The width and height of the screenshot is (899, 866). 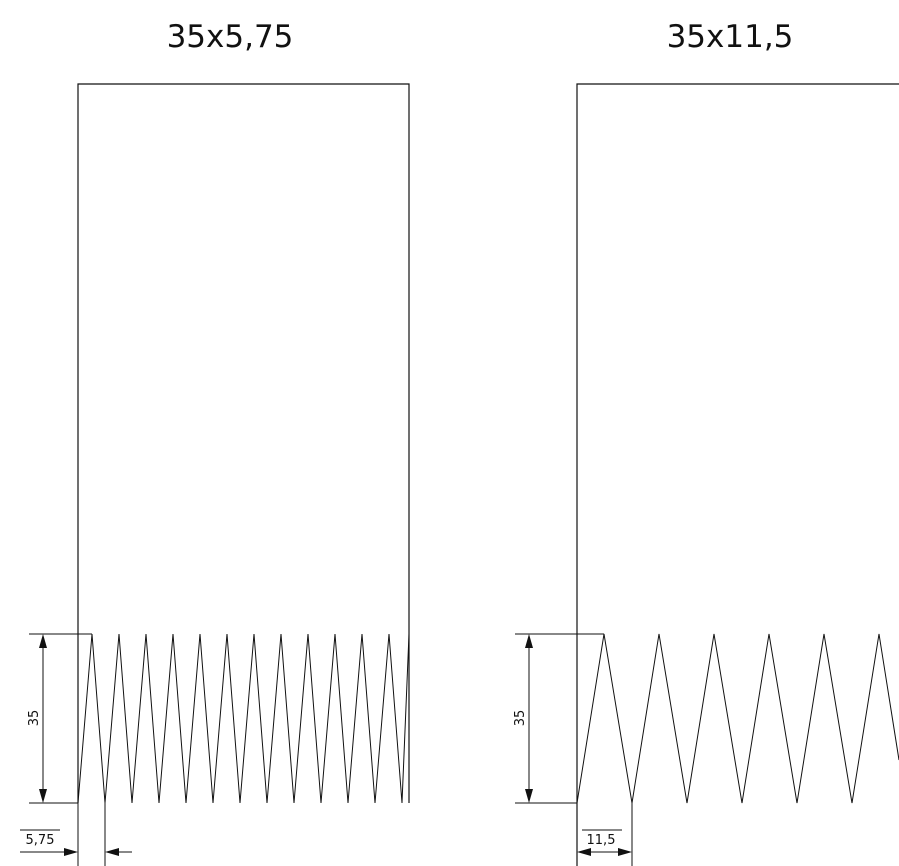 I want to click on diagram-left-height-dimension: 35, so click(x=59, y=718).